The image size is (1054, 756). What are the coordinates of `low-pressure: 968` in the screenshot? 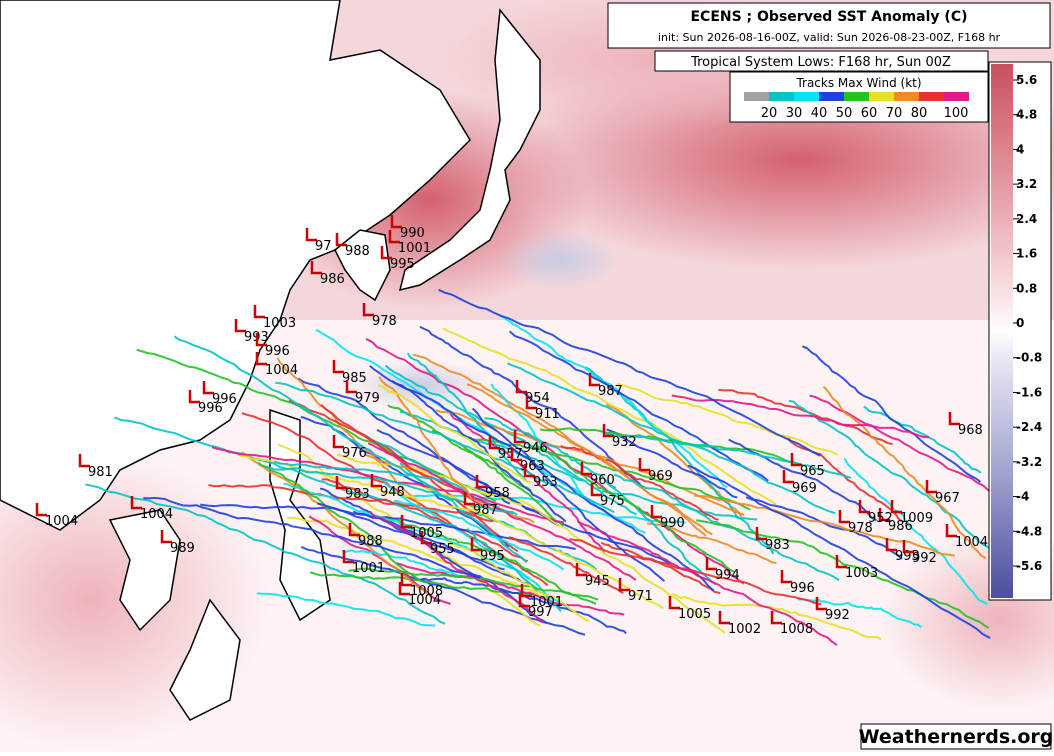 It's located at (970, 430).